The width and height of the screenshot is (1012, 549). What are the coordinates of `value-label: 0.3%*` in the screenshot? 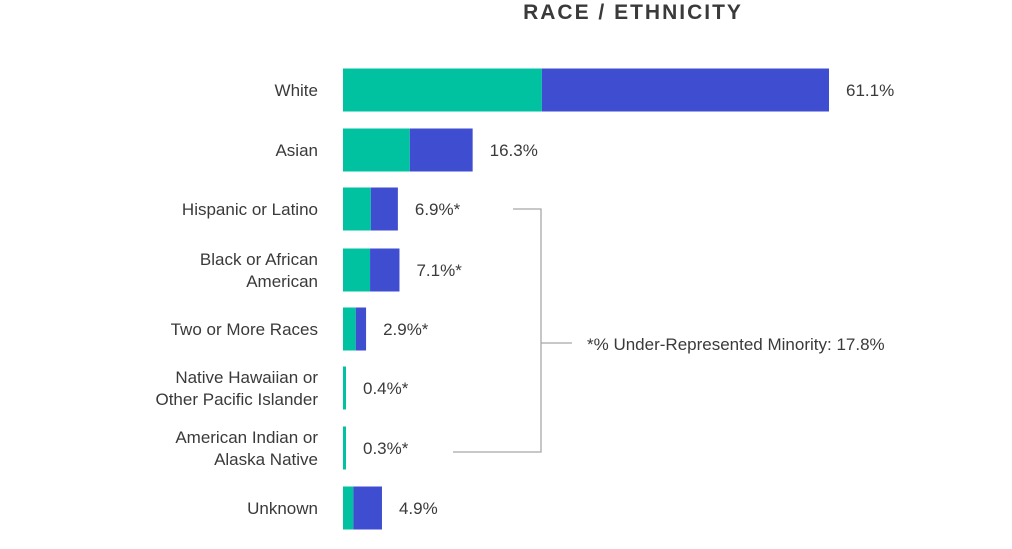 It's located at (386, 448).